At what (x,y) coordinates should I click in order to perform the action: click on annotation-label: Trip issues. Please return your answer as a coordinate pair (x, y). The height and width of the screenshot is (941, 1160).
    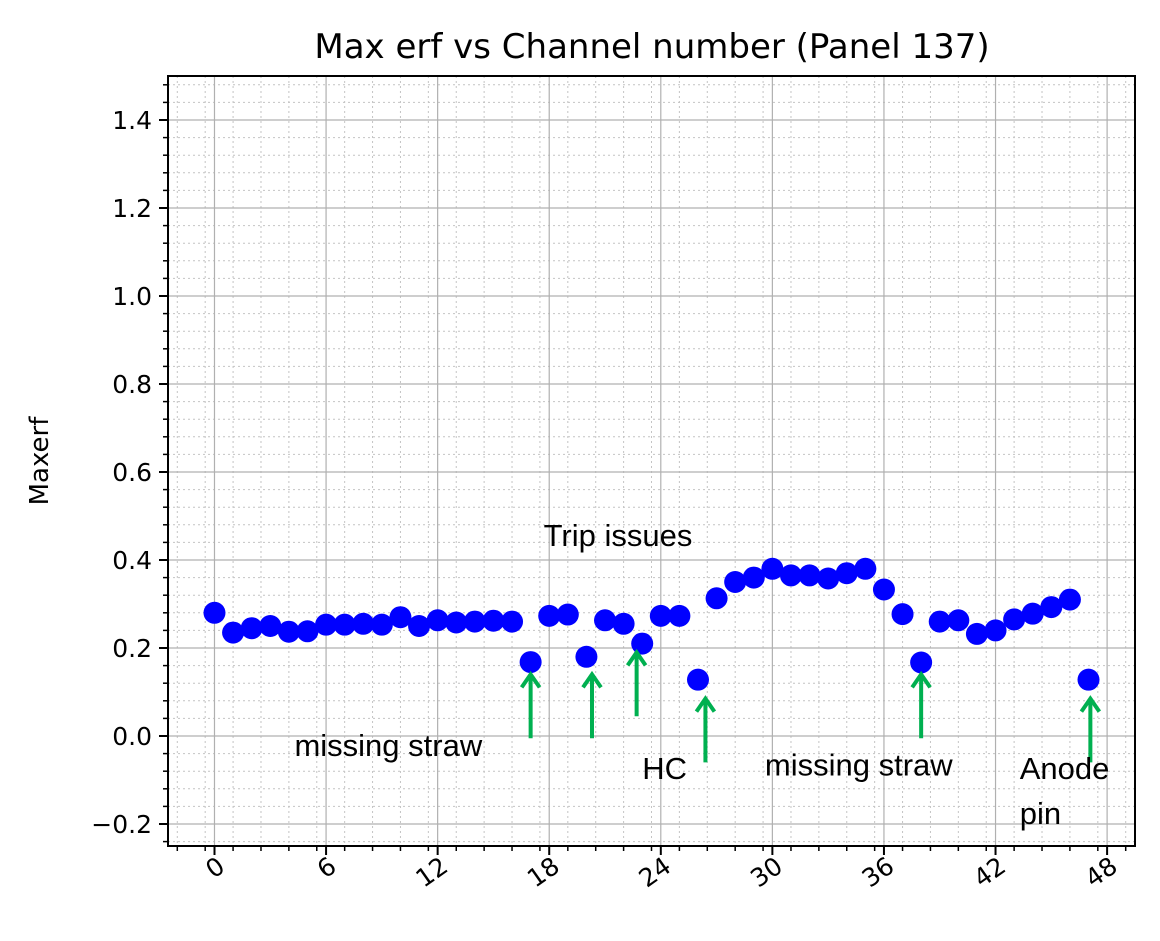
    Looking at the image, I should click on (618, 535).